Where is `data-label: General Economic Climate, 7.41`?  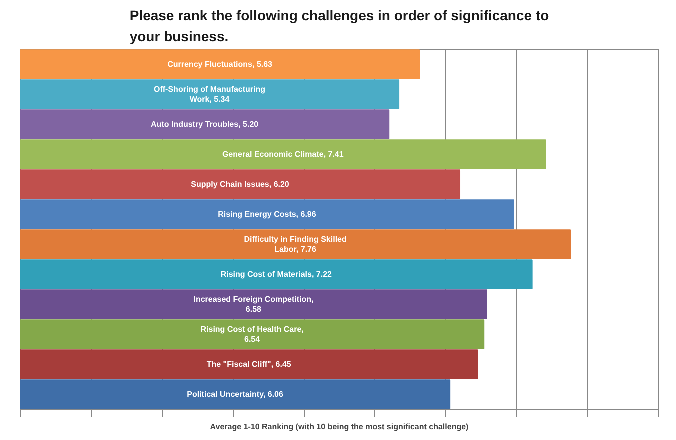 data-label: General Economic Climate, 7.41 is located at coordinates (283, 154).